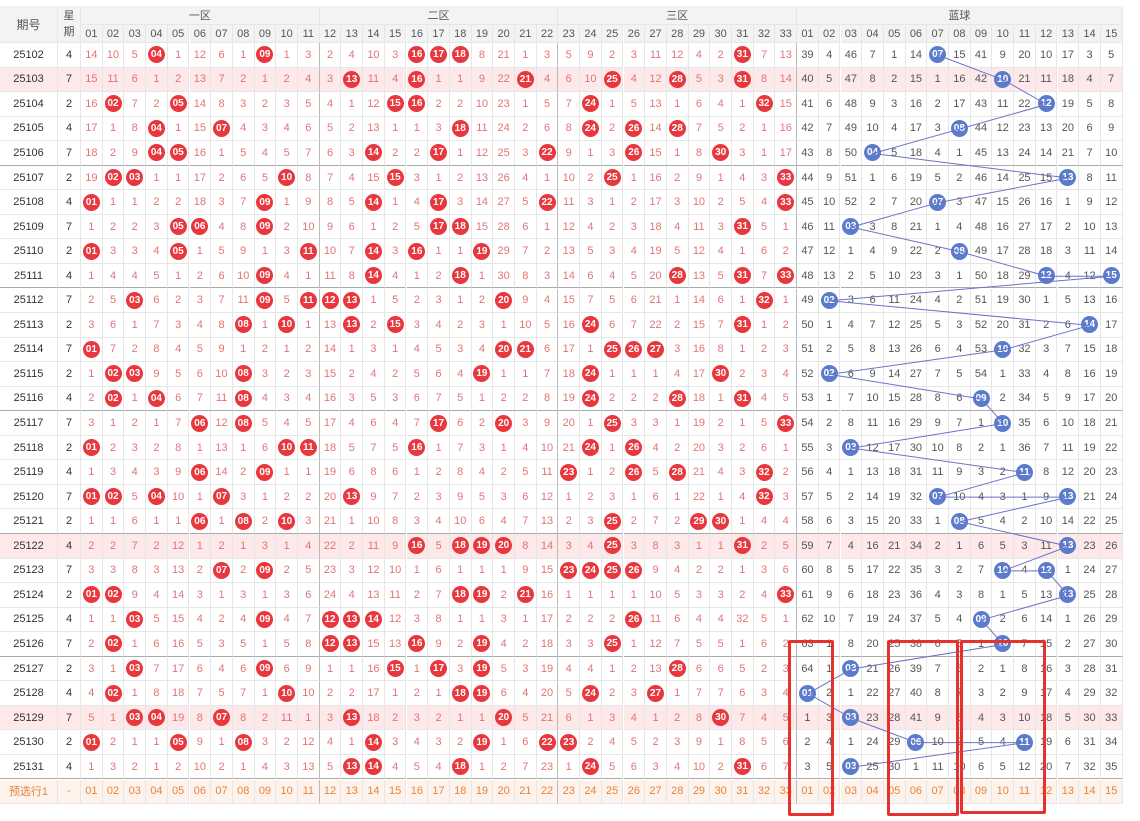  What do you see at coordinates (69, 104) in the screenshot?
I see `weekday: 2` at bounding box center [69, 104].